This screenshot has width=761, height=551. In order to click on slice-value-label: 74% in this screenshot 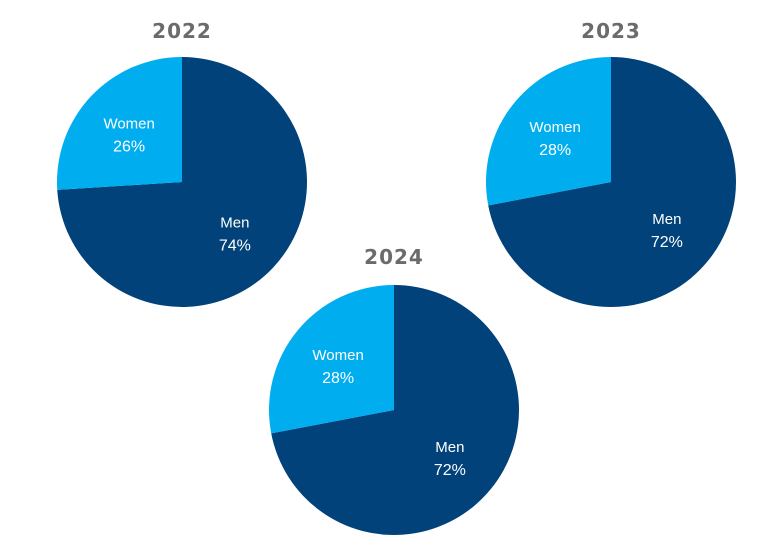, I will do `click(235, 246)`.